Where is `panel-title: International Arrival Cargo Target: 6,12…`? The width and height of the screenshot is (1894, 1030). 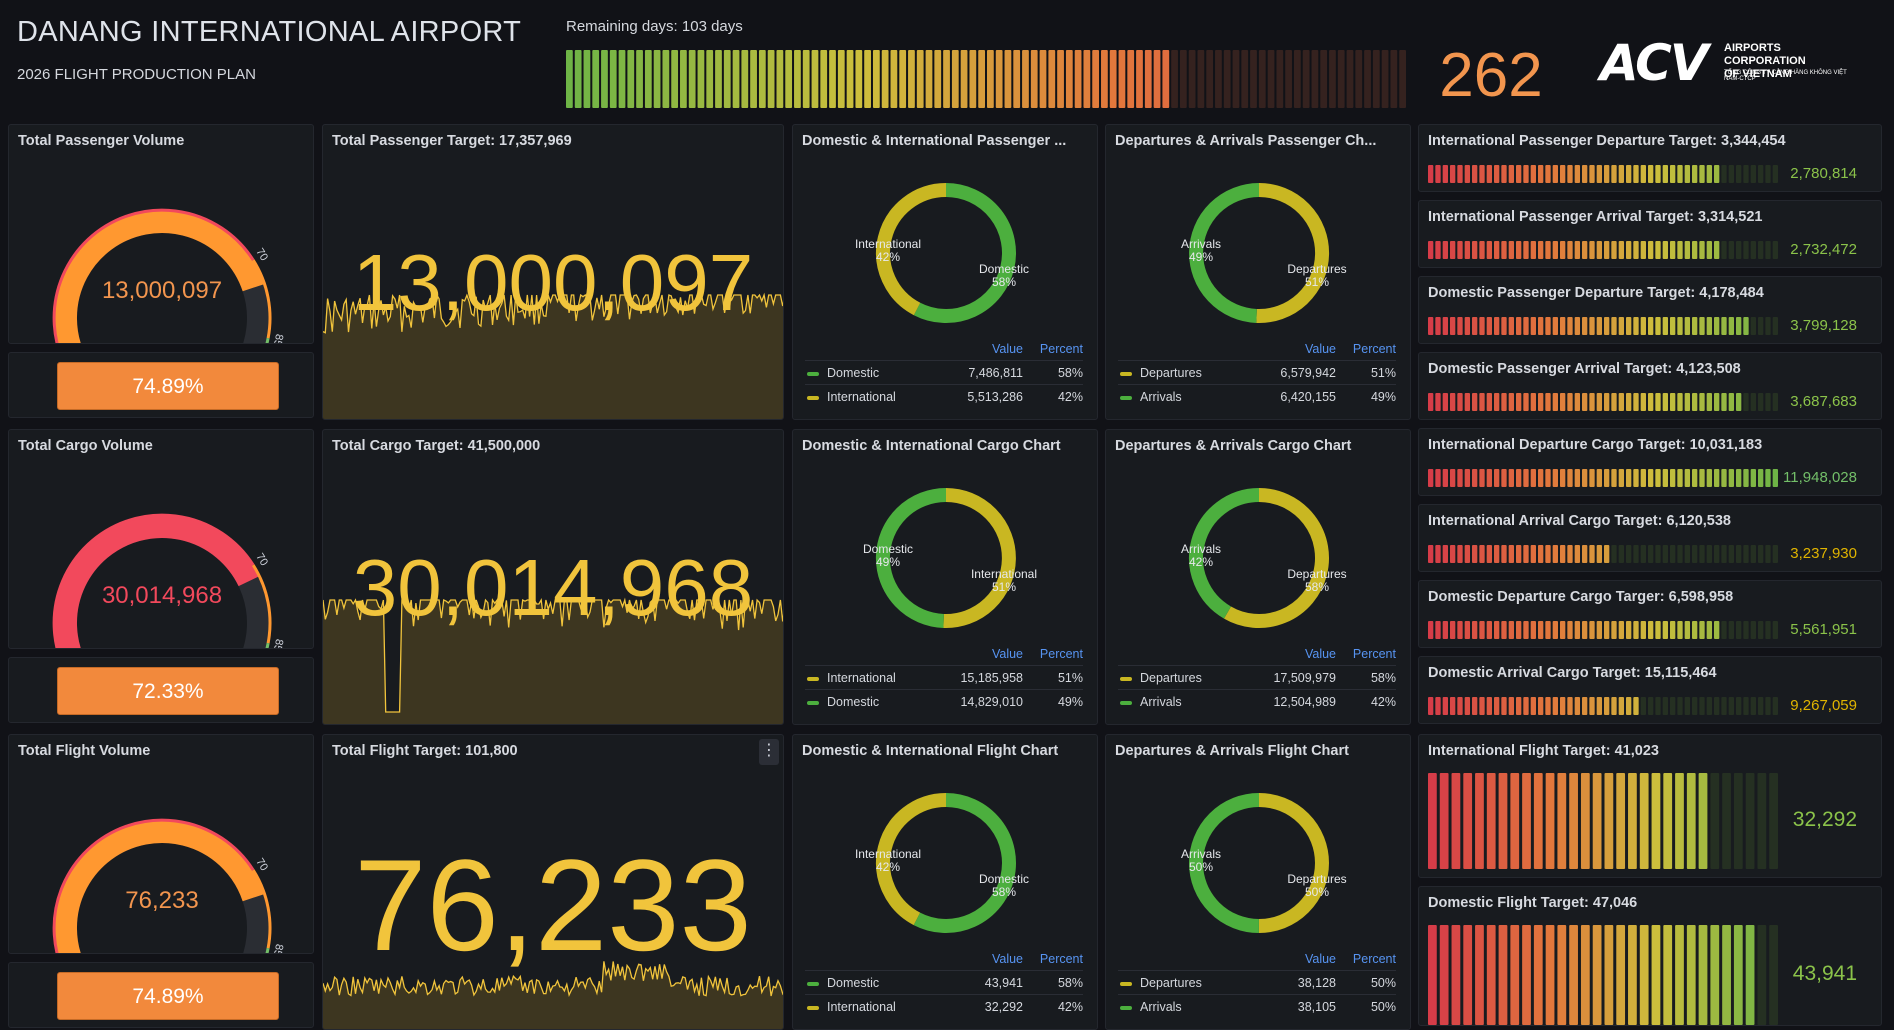 panel-title: International Arrival Cargo Target: 6,12… is located at coordinates (1579, 521).